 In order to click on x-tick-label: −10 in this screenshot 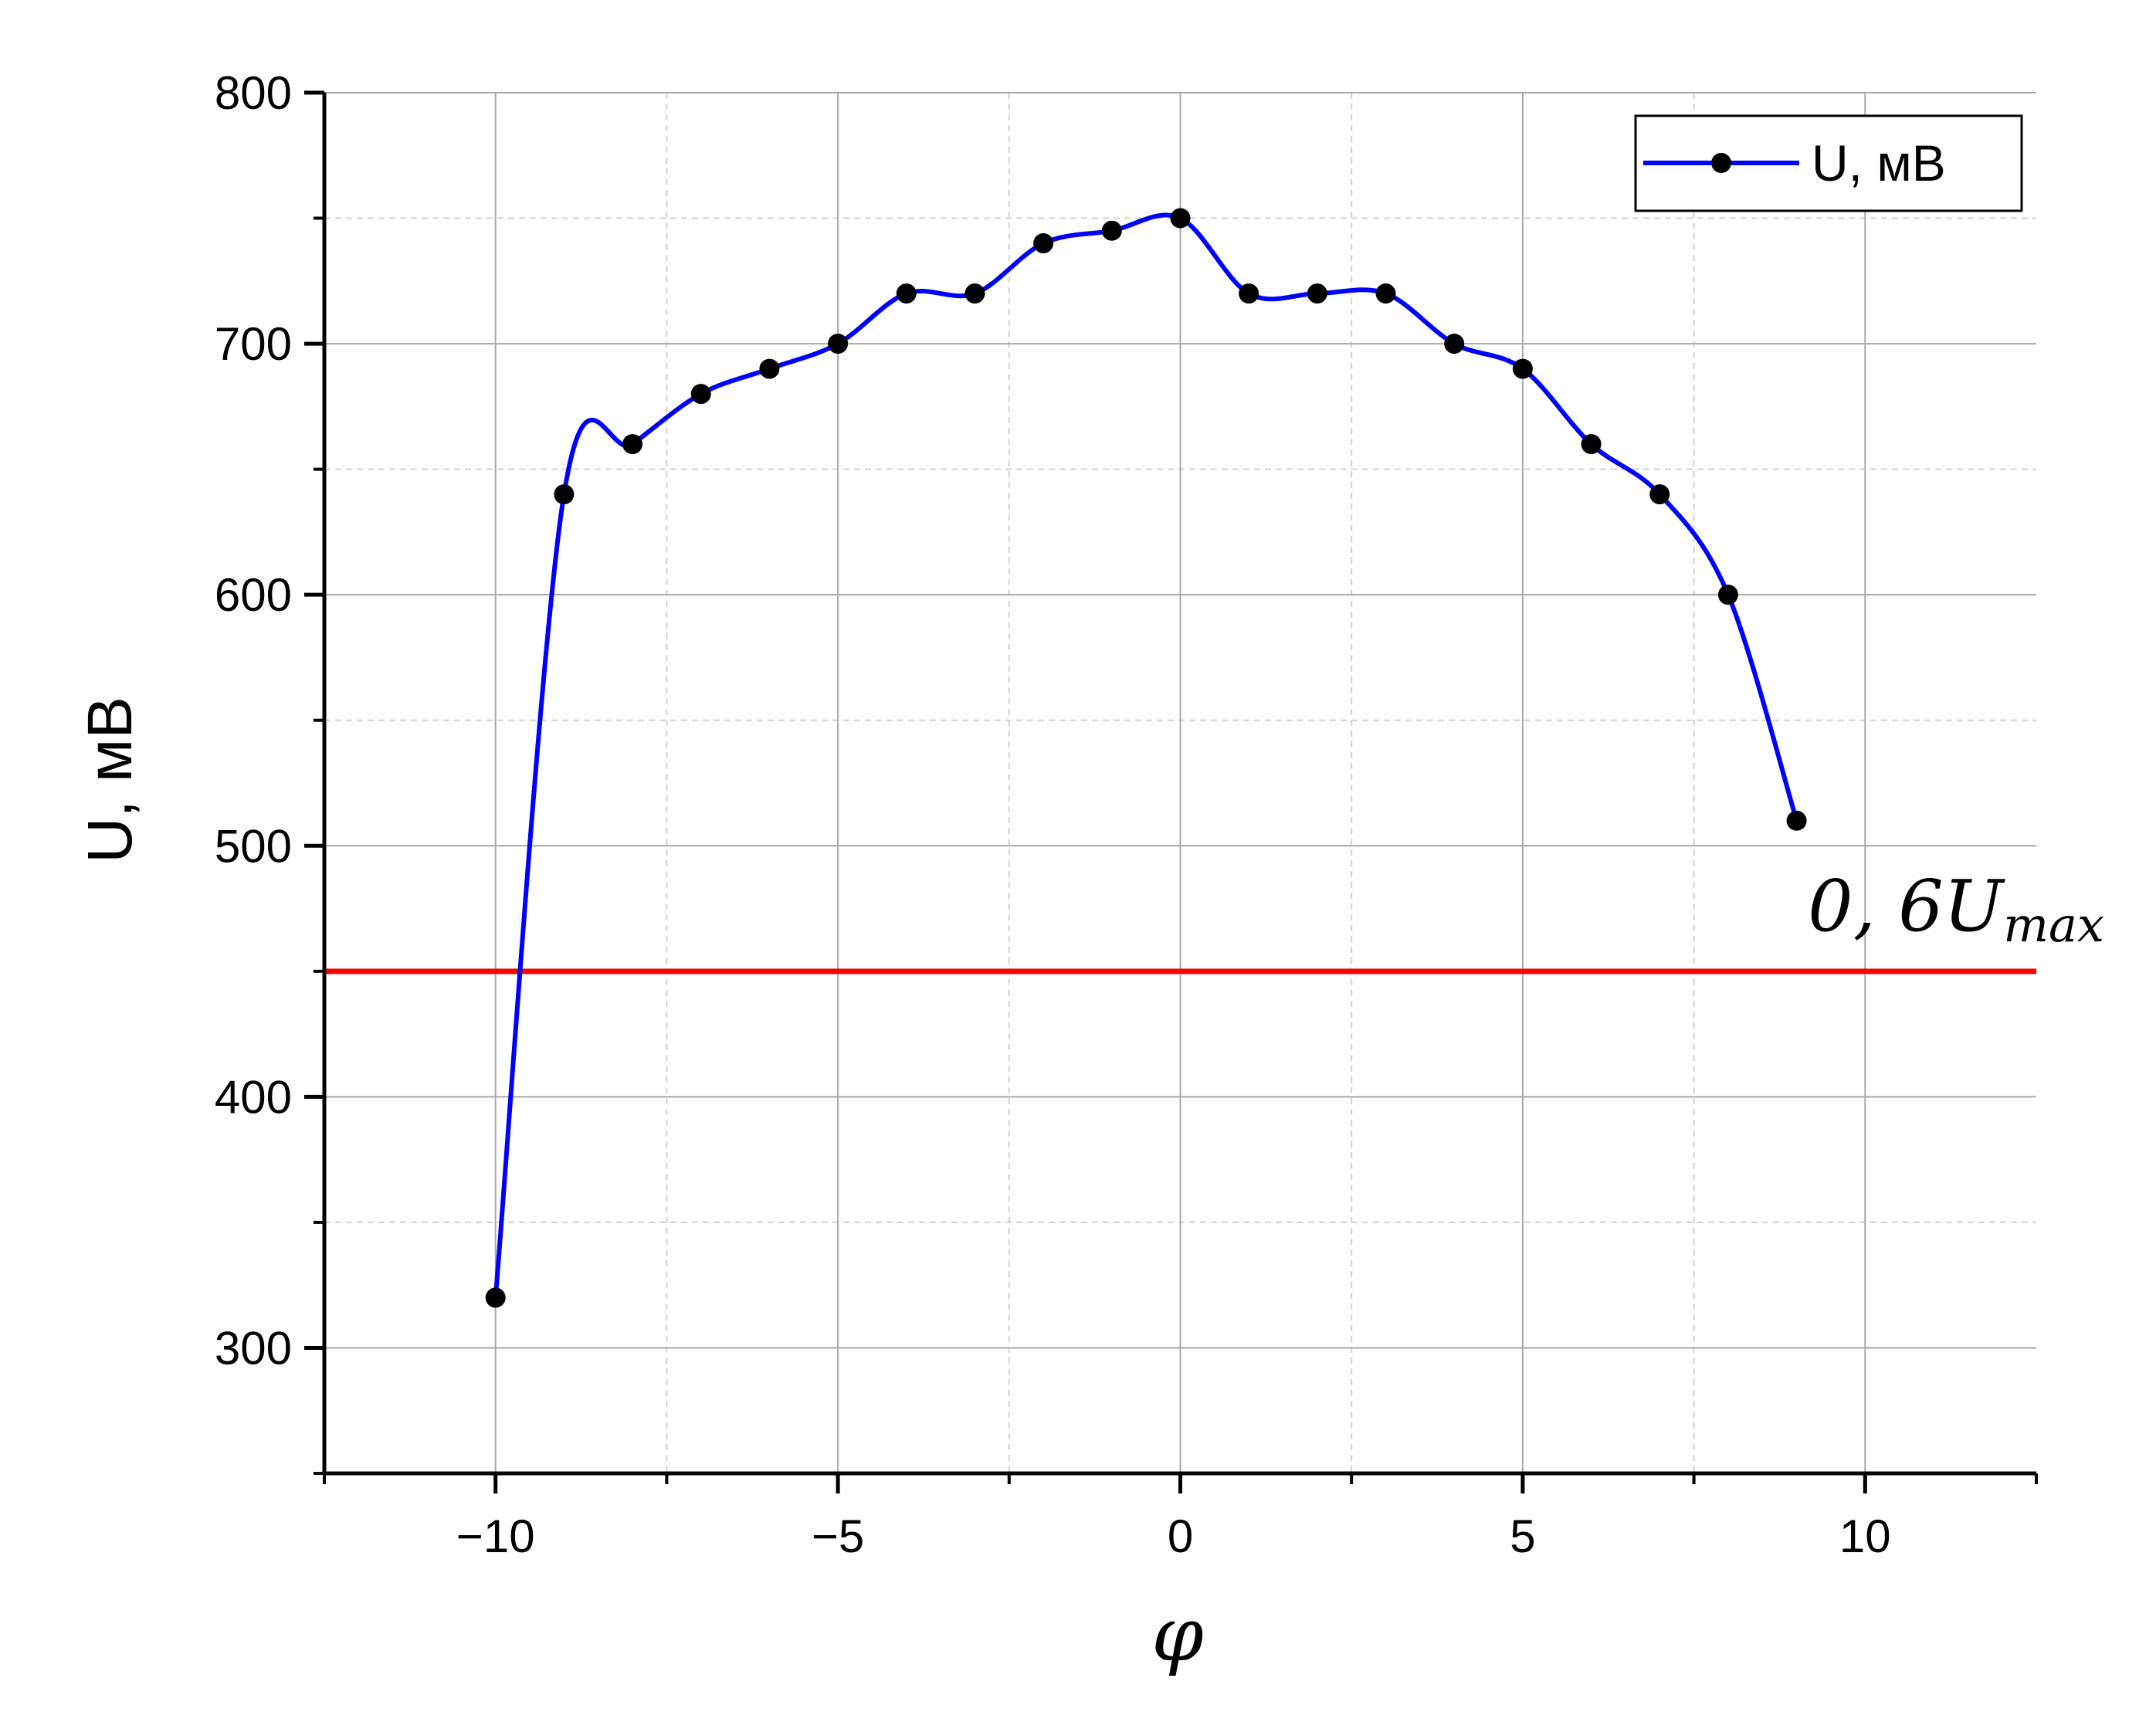, I will do `click(495, 1536)`.